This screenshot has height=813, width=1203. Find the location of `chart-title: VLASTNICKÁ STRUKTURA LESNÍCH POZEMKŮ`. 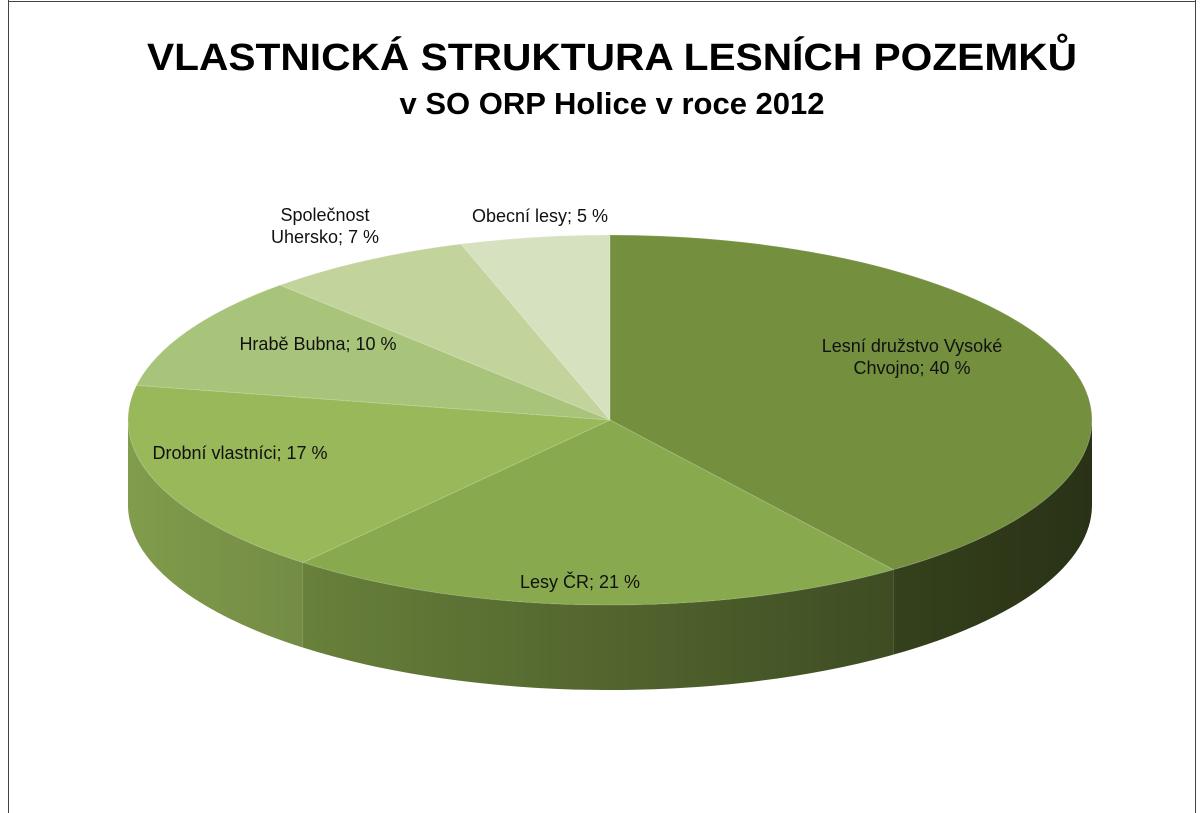

chart-title: VLASTNICKÁ STRUKTURA LESNÍCH POZEMKŮ is located at coordinates (612, 55).